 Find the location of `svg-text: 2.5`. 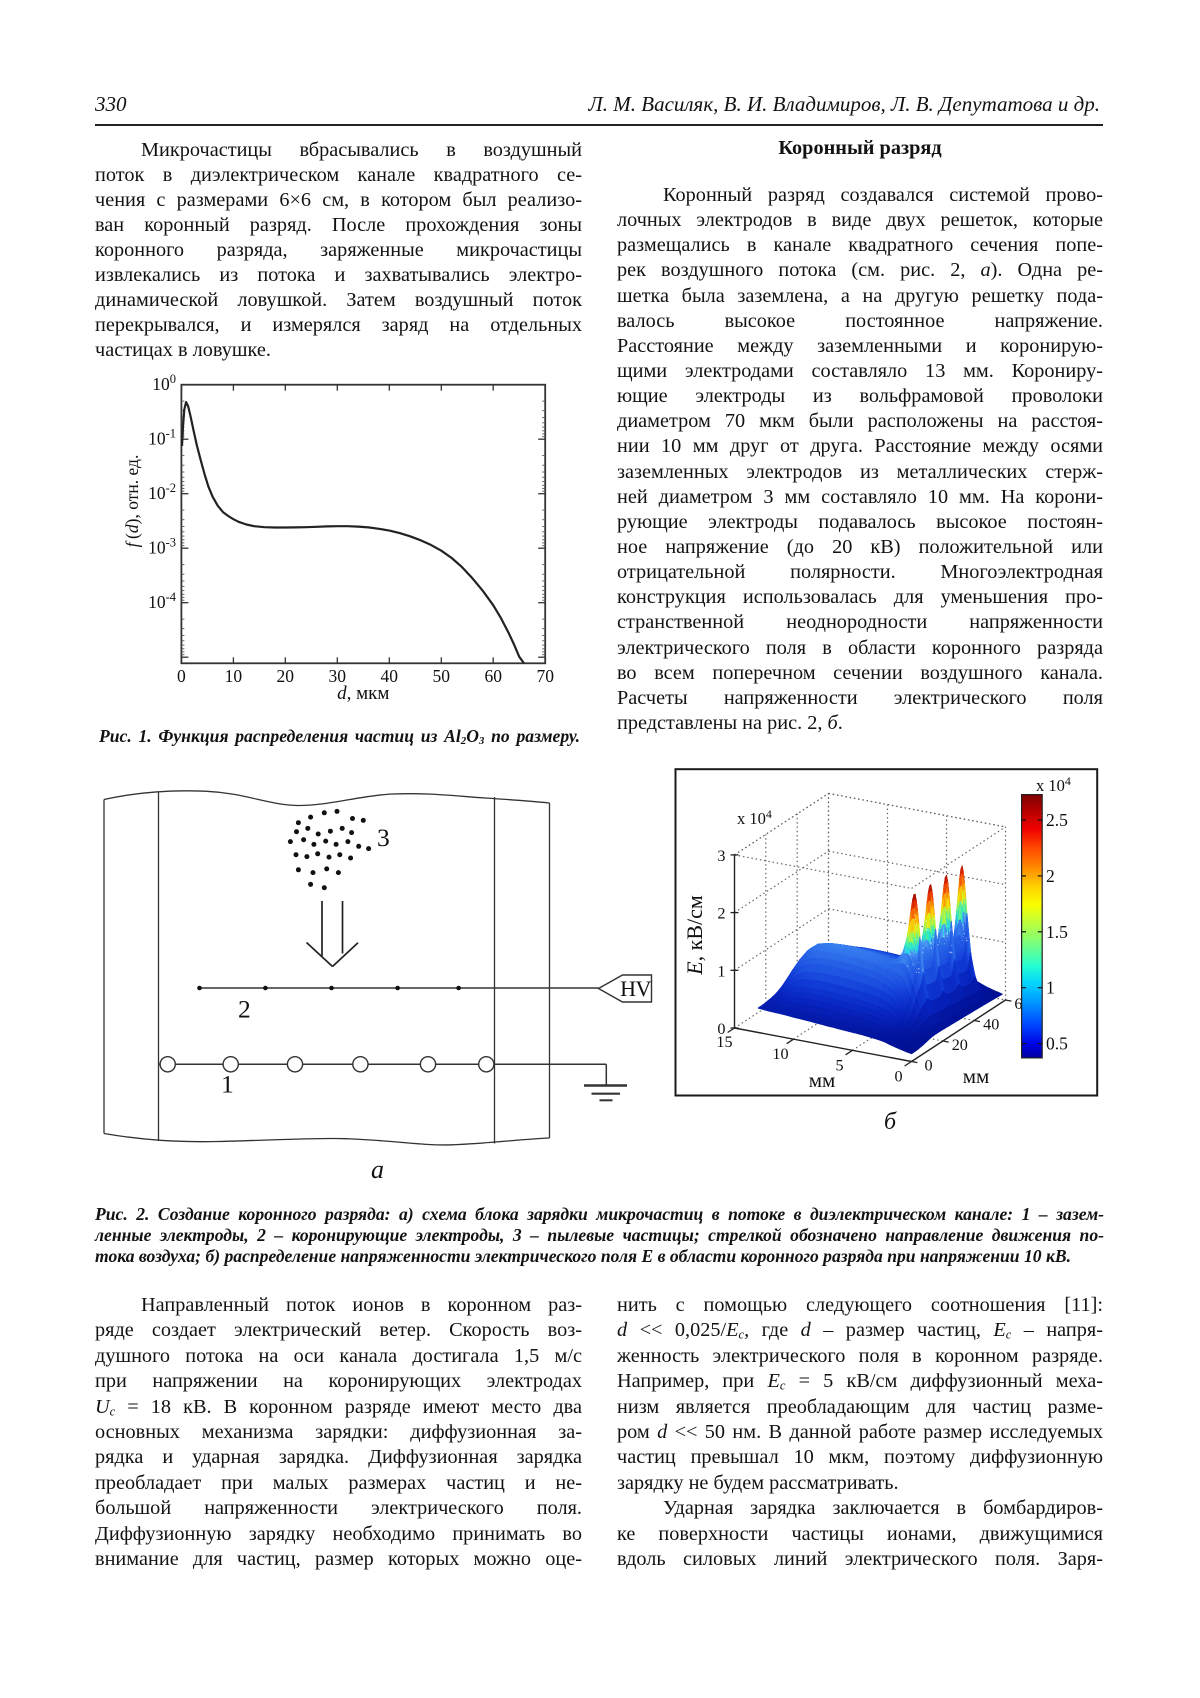

svg-text: 2.5 is located at coordinates (1057, 820).